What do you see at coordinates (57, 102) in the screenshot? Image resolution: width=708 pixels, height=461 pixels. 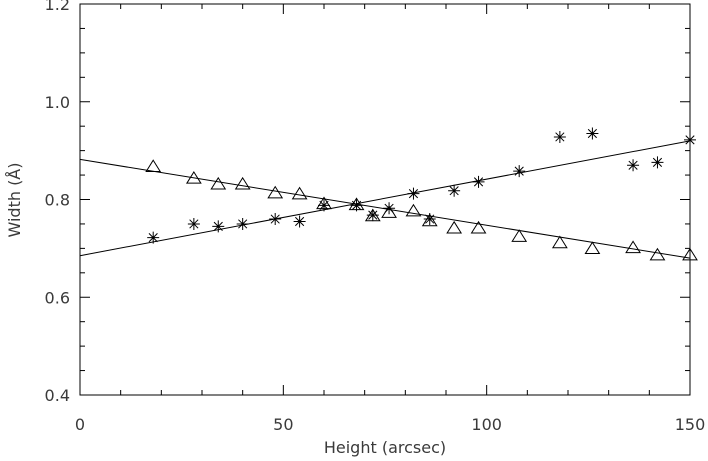 I see `y-tick-label: 1.0` at bounding box center [57, 102].